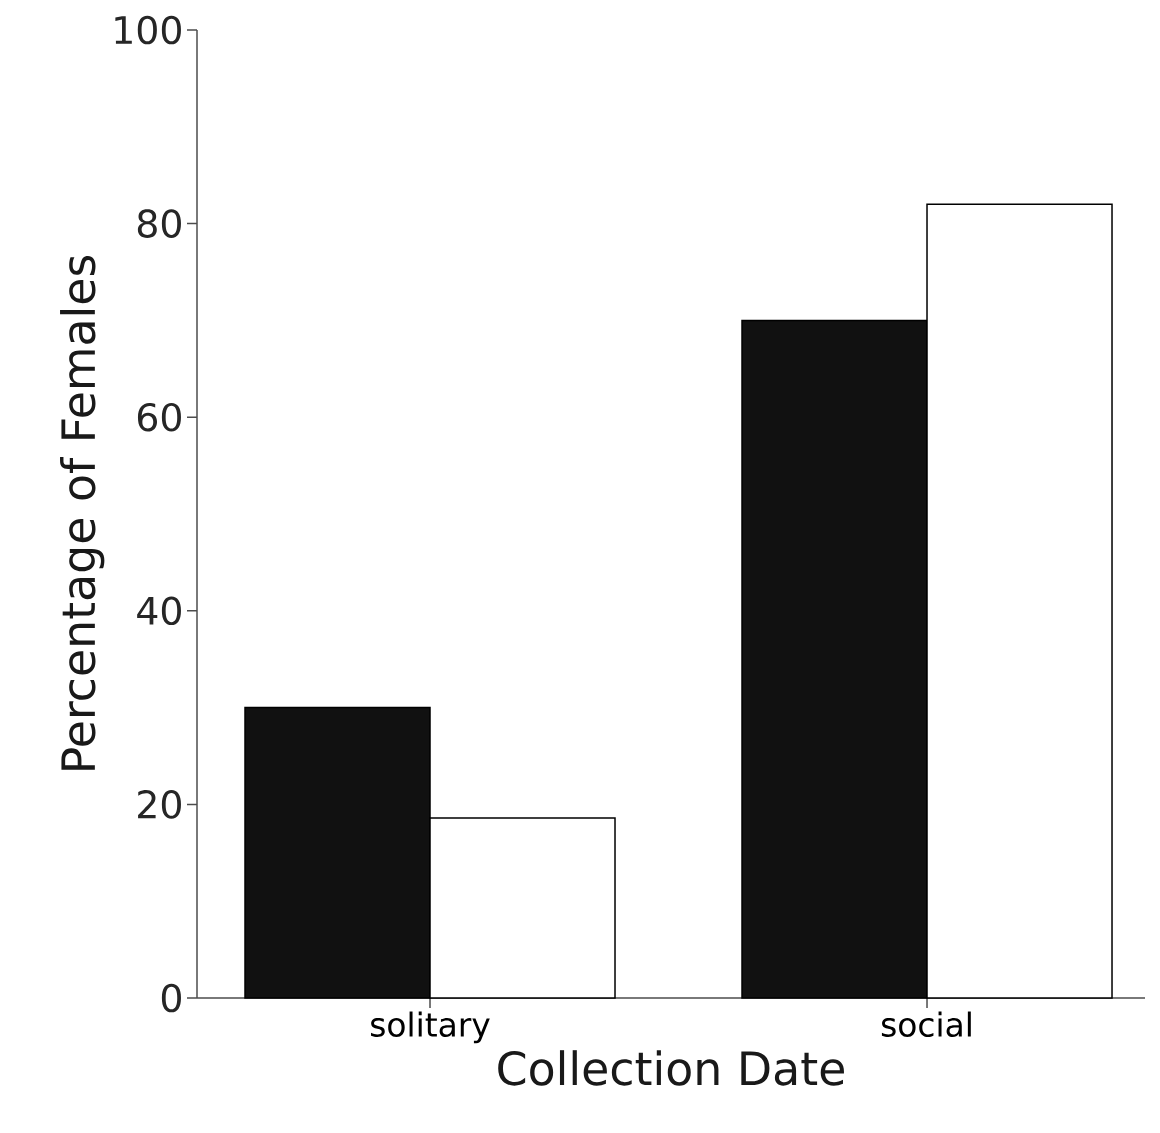 Image resolution: width=1160 pixels, height=1133 pixels. Describe the element at coordinates (671, 1068) in the screenshot. I see `x-axis-title: Collection Date` at that location.